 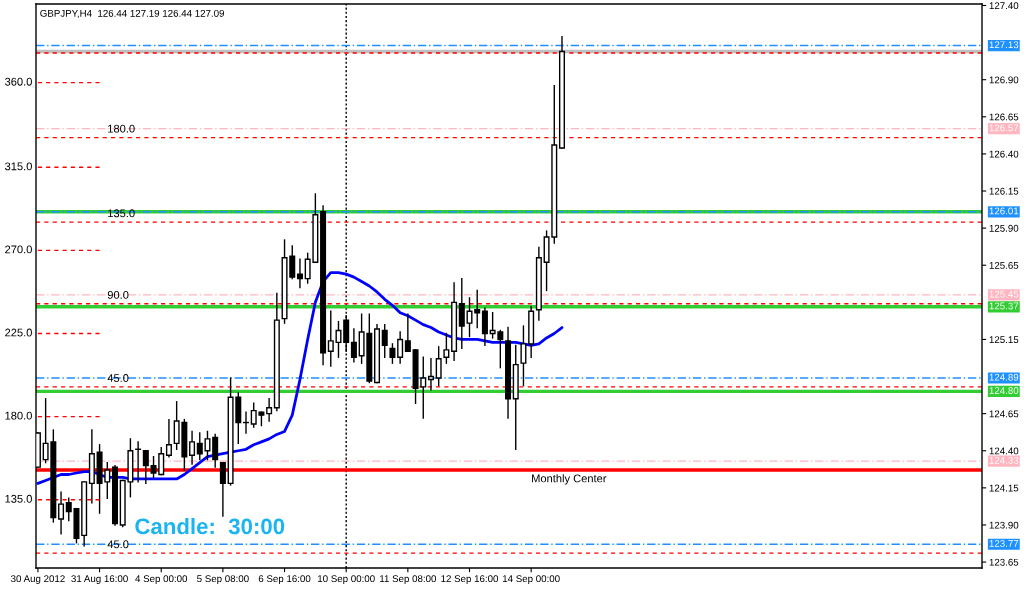 I want to click on series-label: 315.0, so click(x=18, y=166).